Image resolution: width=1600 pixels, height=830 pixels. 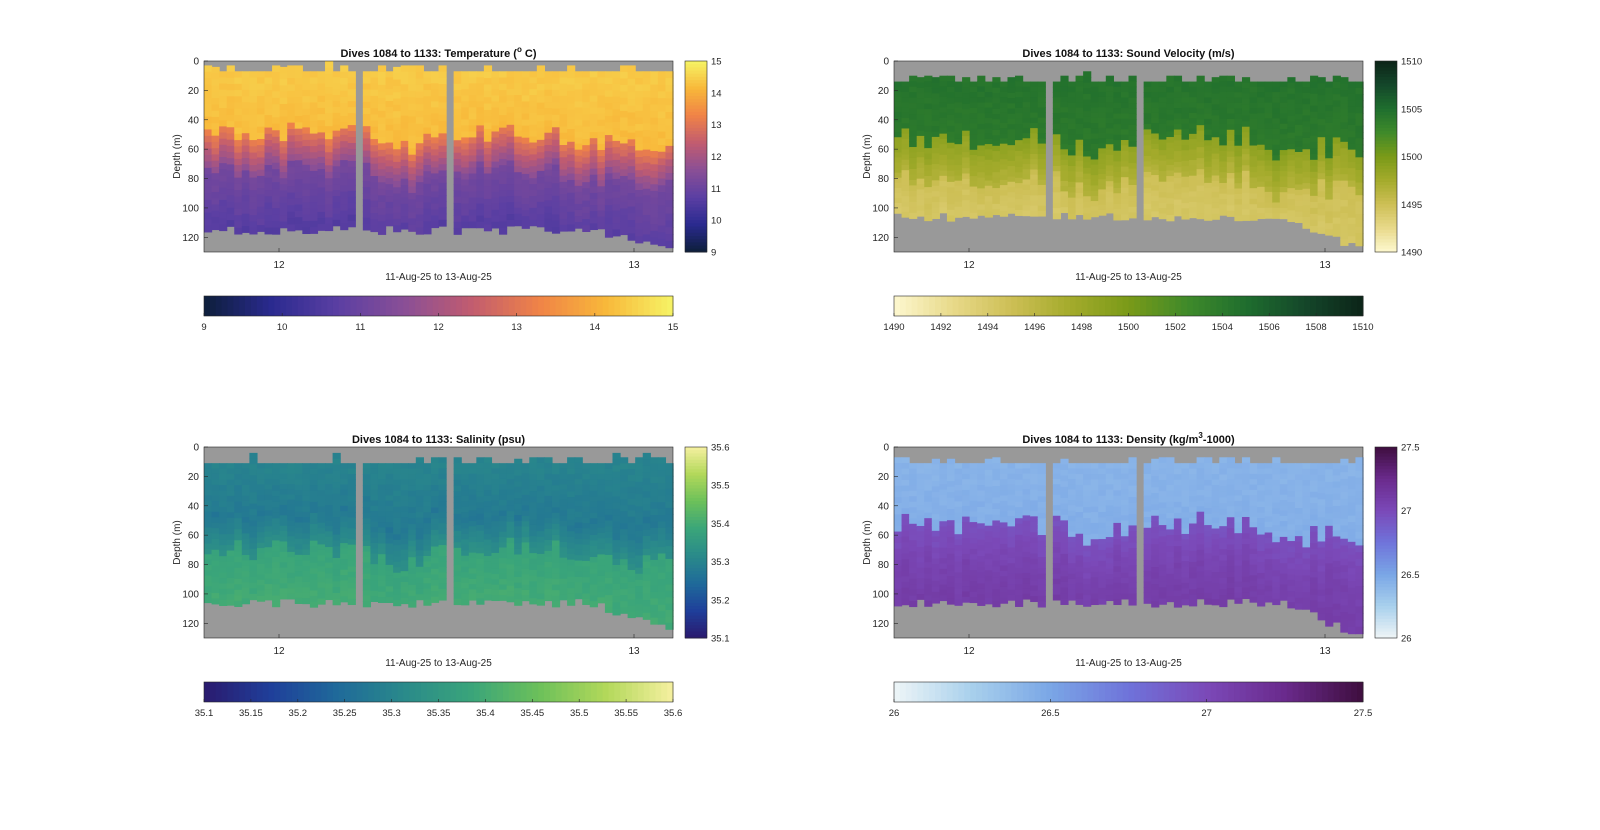 I want to click on plot-frame, so click(x=438, y=156).